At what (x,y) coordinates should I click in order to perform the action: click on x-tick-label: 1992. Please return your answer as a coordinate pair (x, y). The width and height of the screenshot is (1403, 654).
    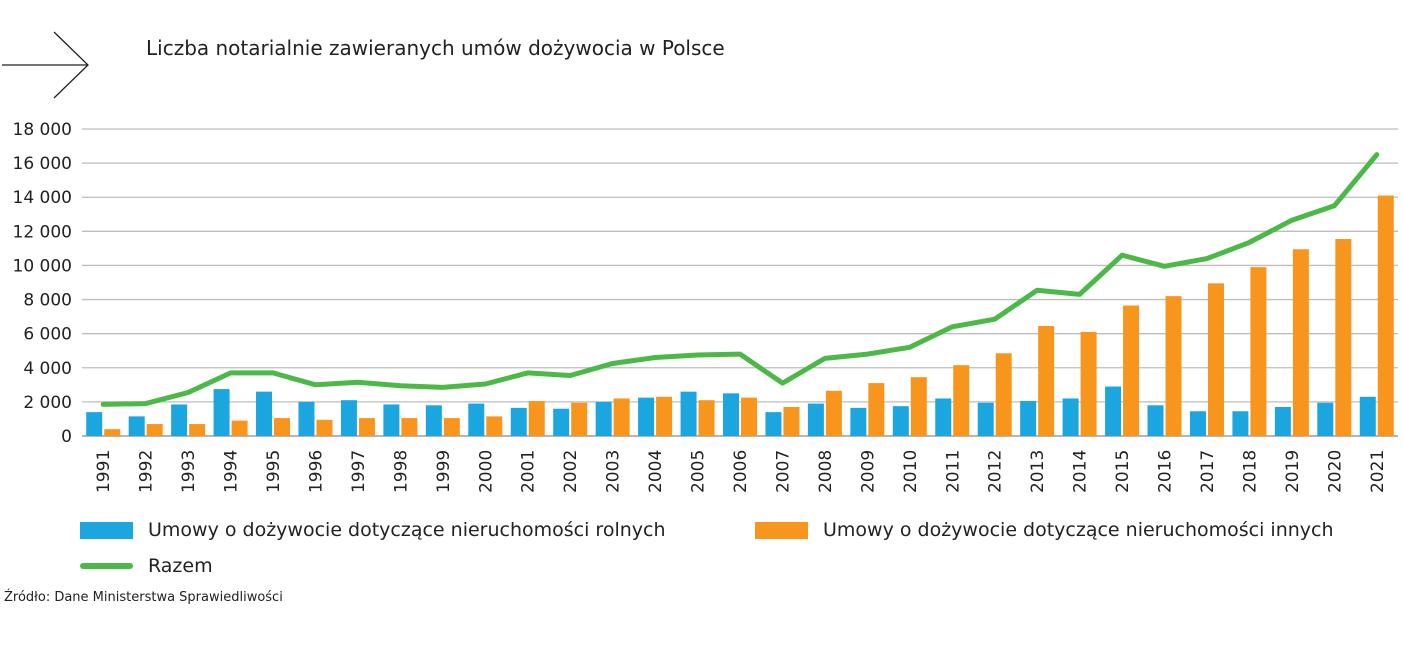
    Looking at the image, I should click on (147, 471).